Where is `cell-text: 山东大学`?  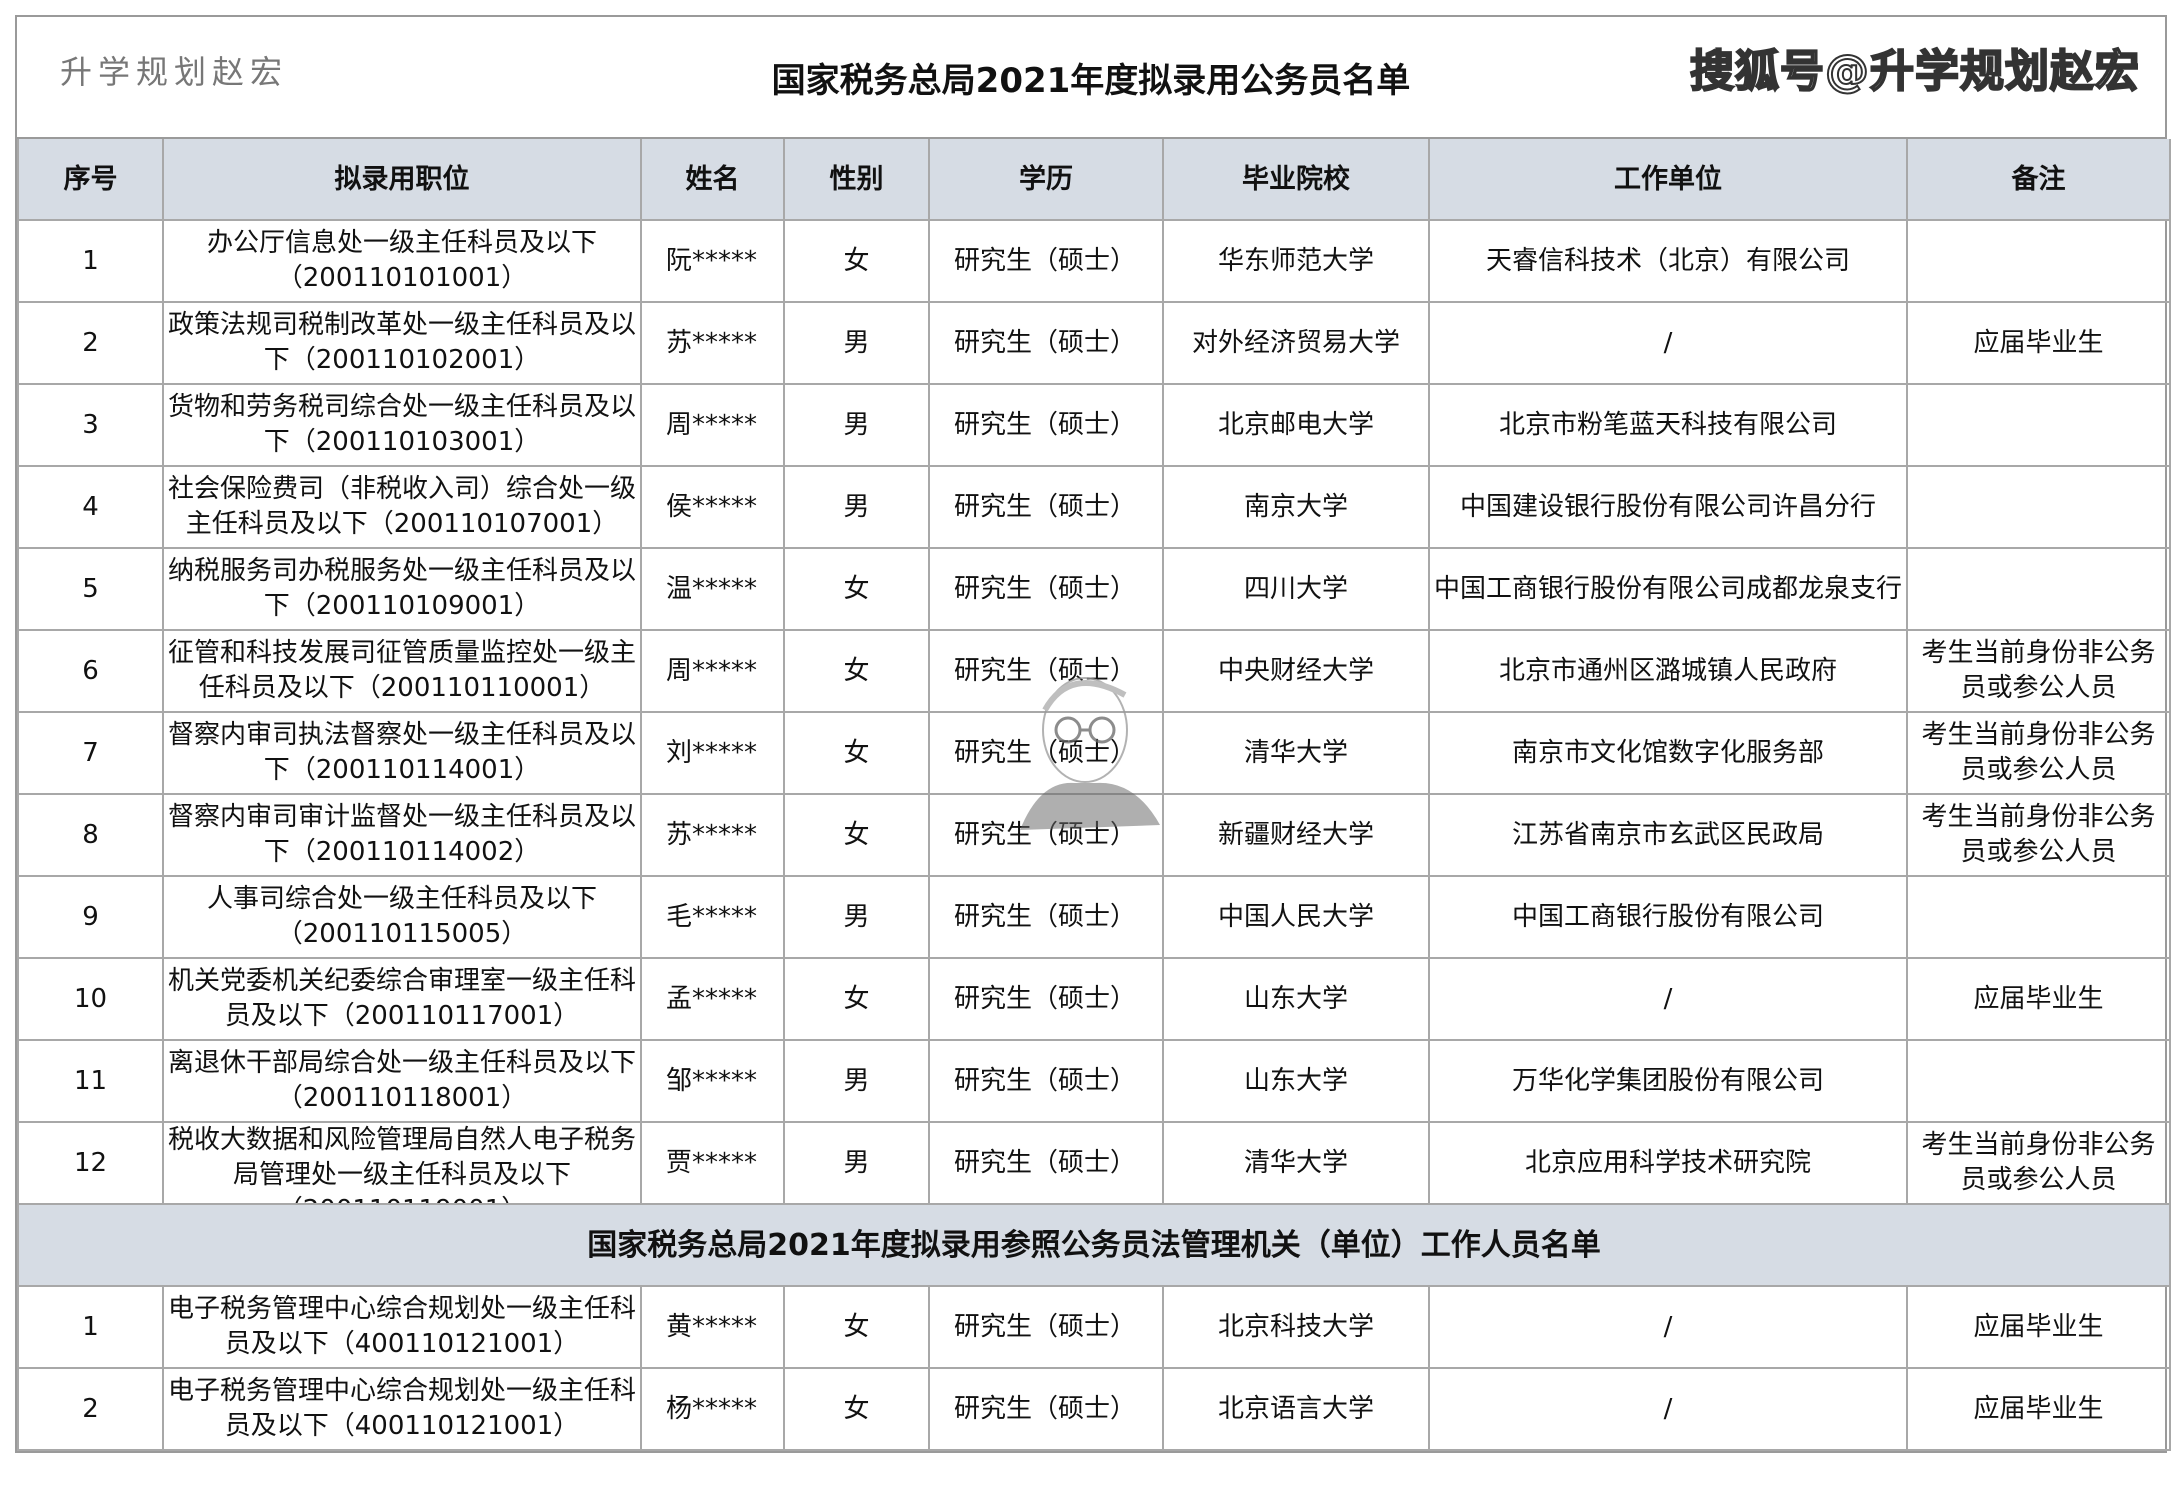 cell-text: 山东大学 is located at coordinates (1295, 1080).